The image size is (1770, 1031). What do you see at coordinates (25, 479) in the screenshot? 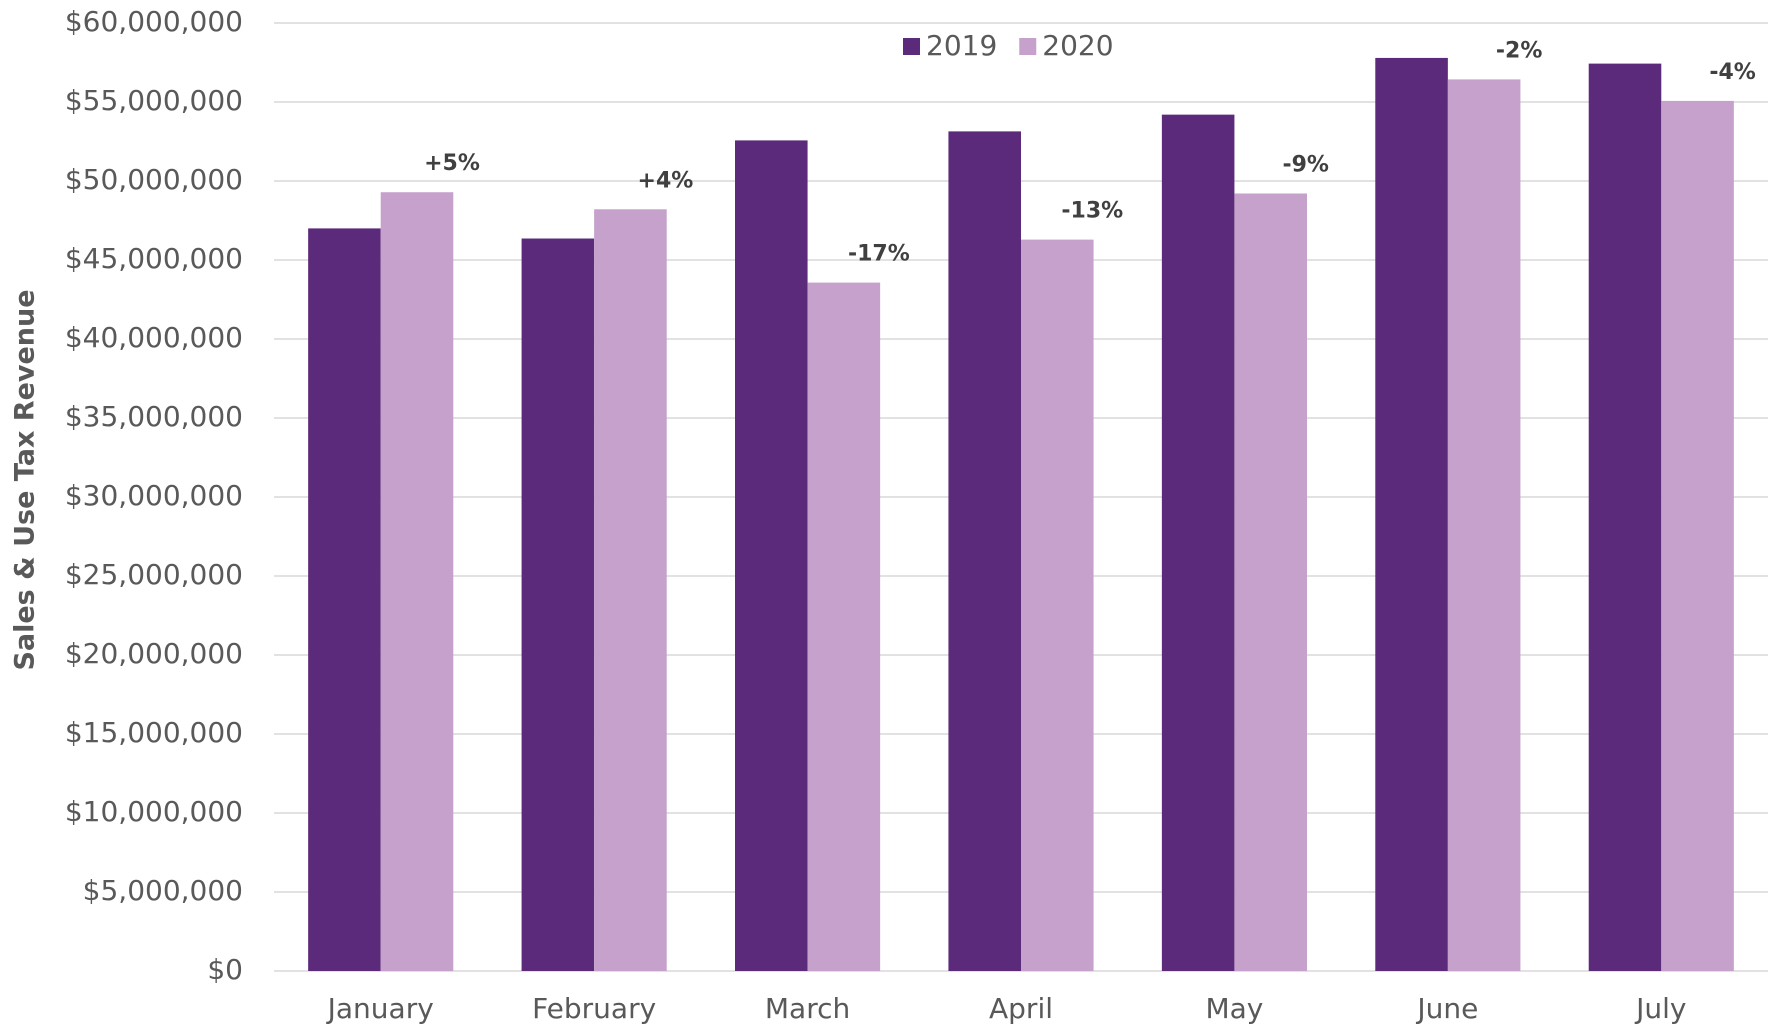
I see `y-axis-title: Sales & Use Tax Revenue` at bounding box center [25, 479].